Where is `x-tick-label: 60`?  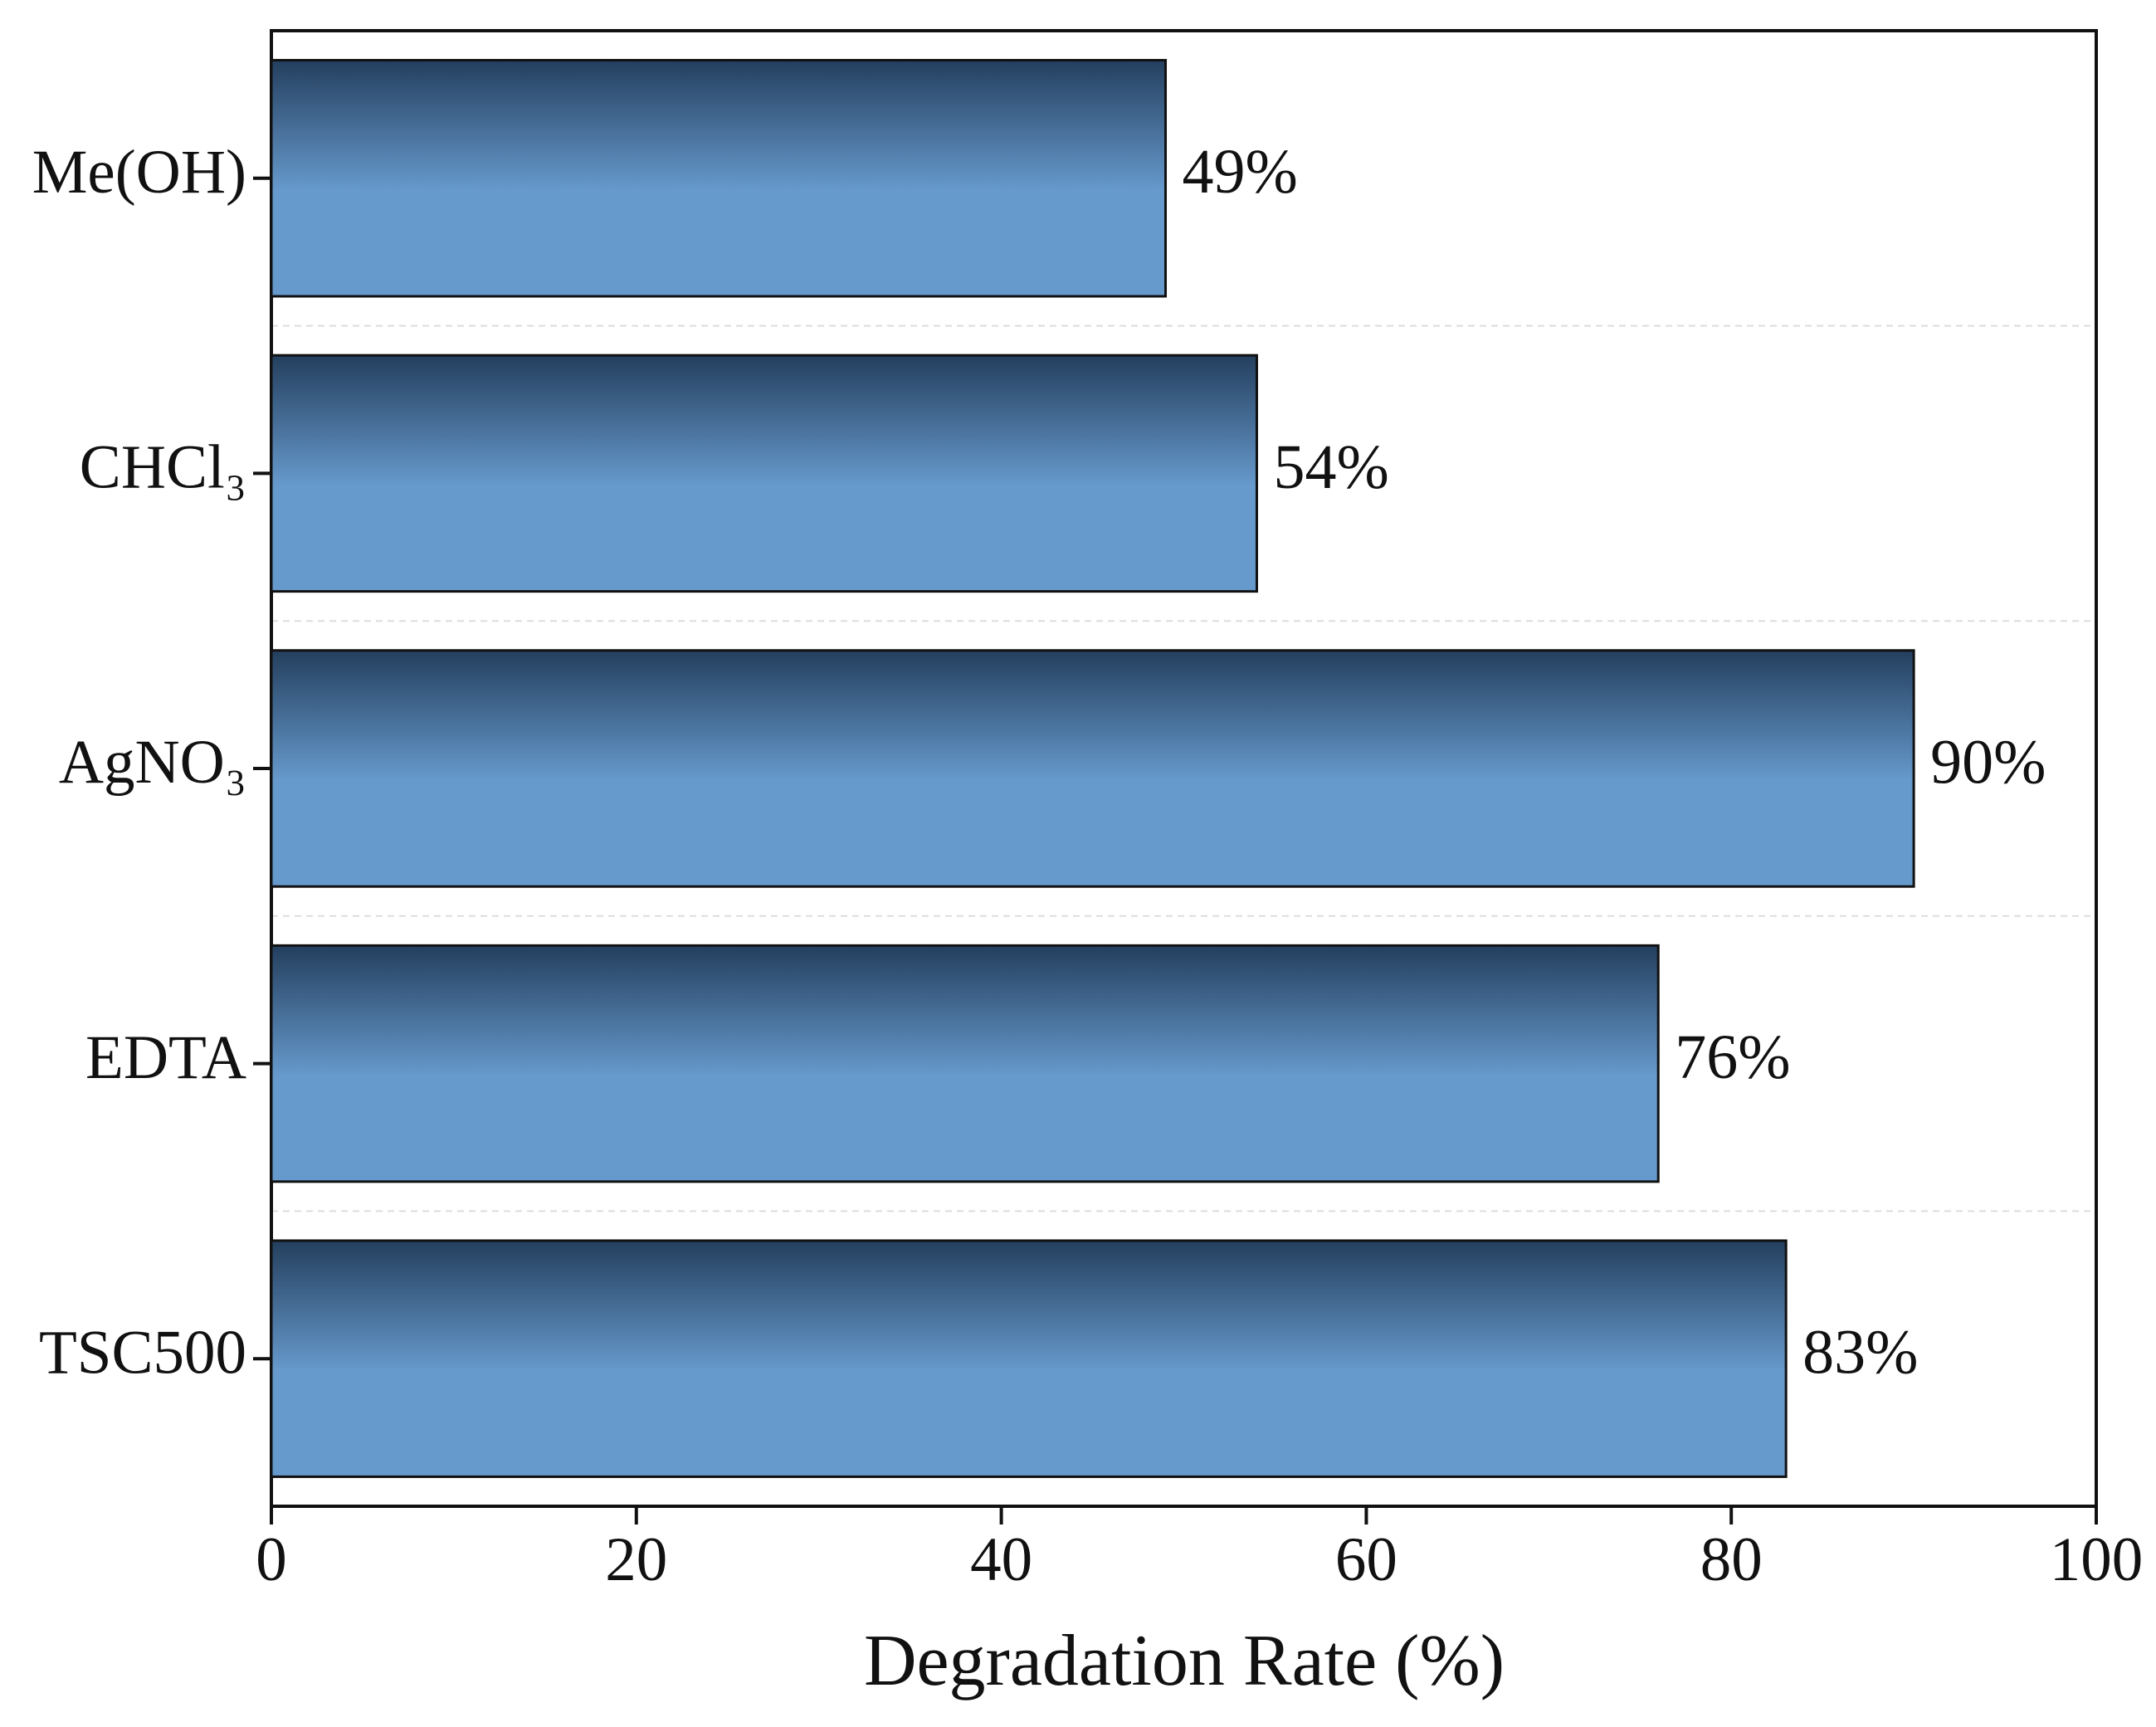 x-tick-label: 60 is located at coordinates (1366, 1559).